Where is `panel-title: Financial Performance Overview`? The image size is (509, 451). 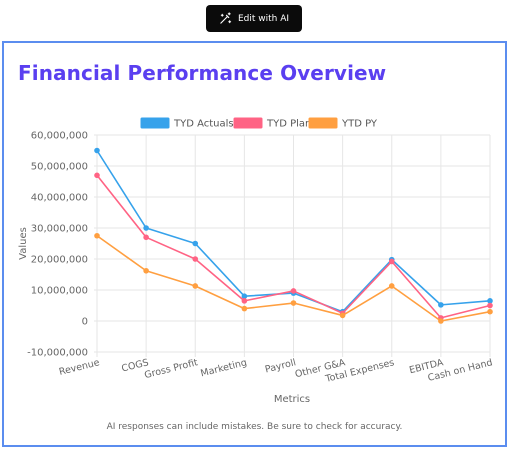 panel-title: Financial Performance Overview is located at coordinates (202, 73).